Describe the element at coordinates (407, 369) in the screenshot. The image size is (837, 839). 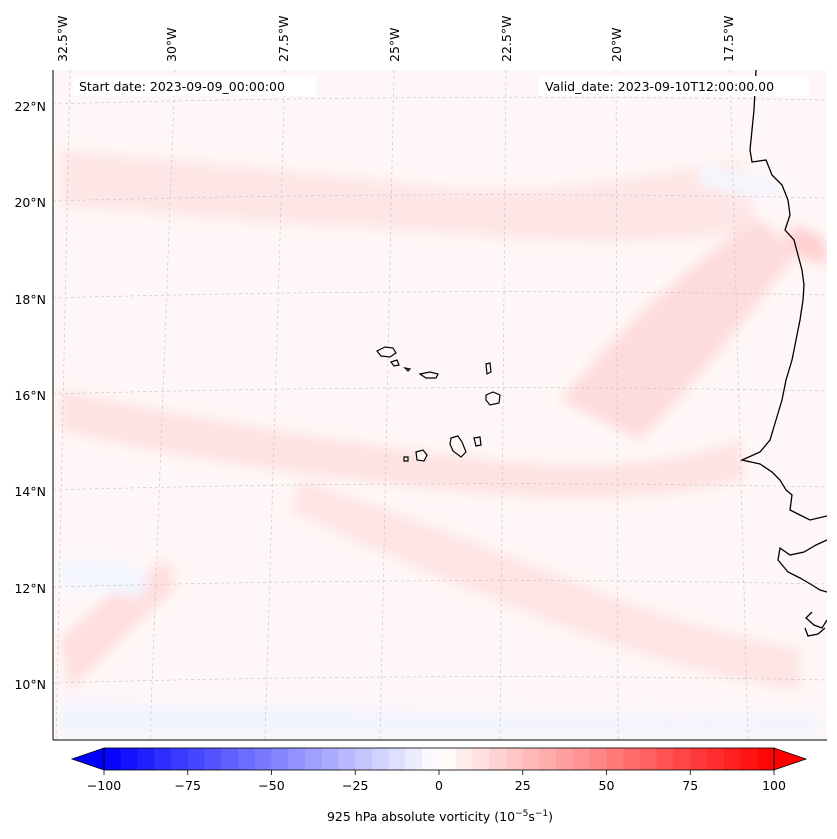
I see `island-santa-luzia` at that location.